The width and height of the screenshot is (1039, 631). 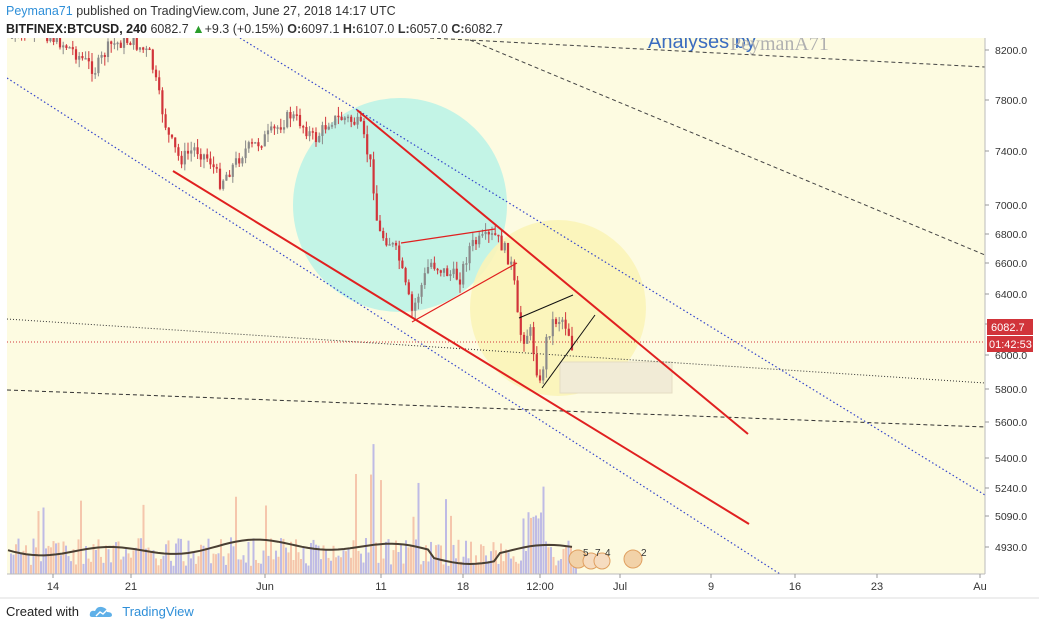 I want to click on open-label: O:, so click(x=294, y=29).